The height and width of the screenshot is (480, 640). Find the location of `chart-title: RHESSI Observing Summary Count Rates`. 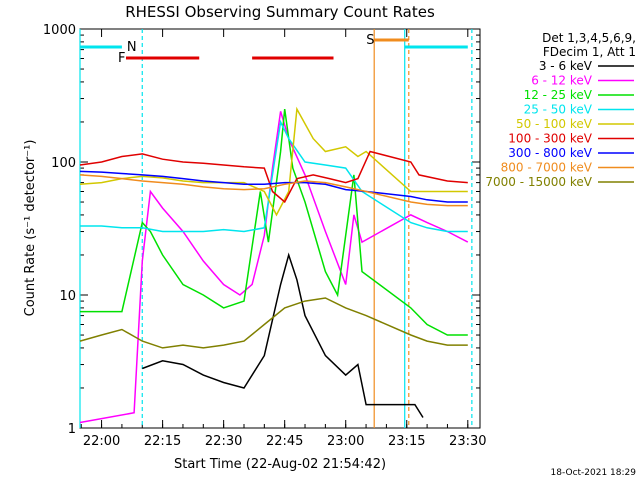

chart-title: RHESSI Observing Summary Count Rates is located at coordinates (280, 12).